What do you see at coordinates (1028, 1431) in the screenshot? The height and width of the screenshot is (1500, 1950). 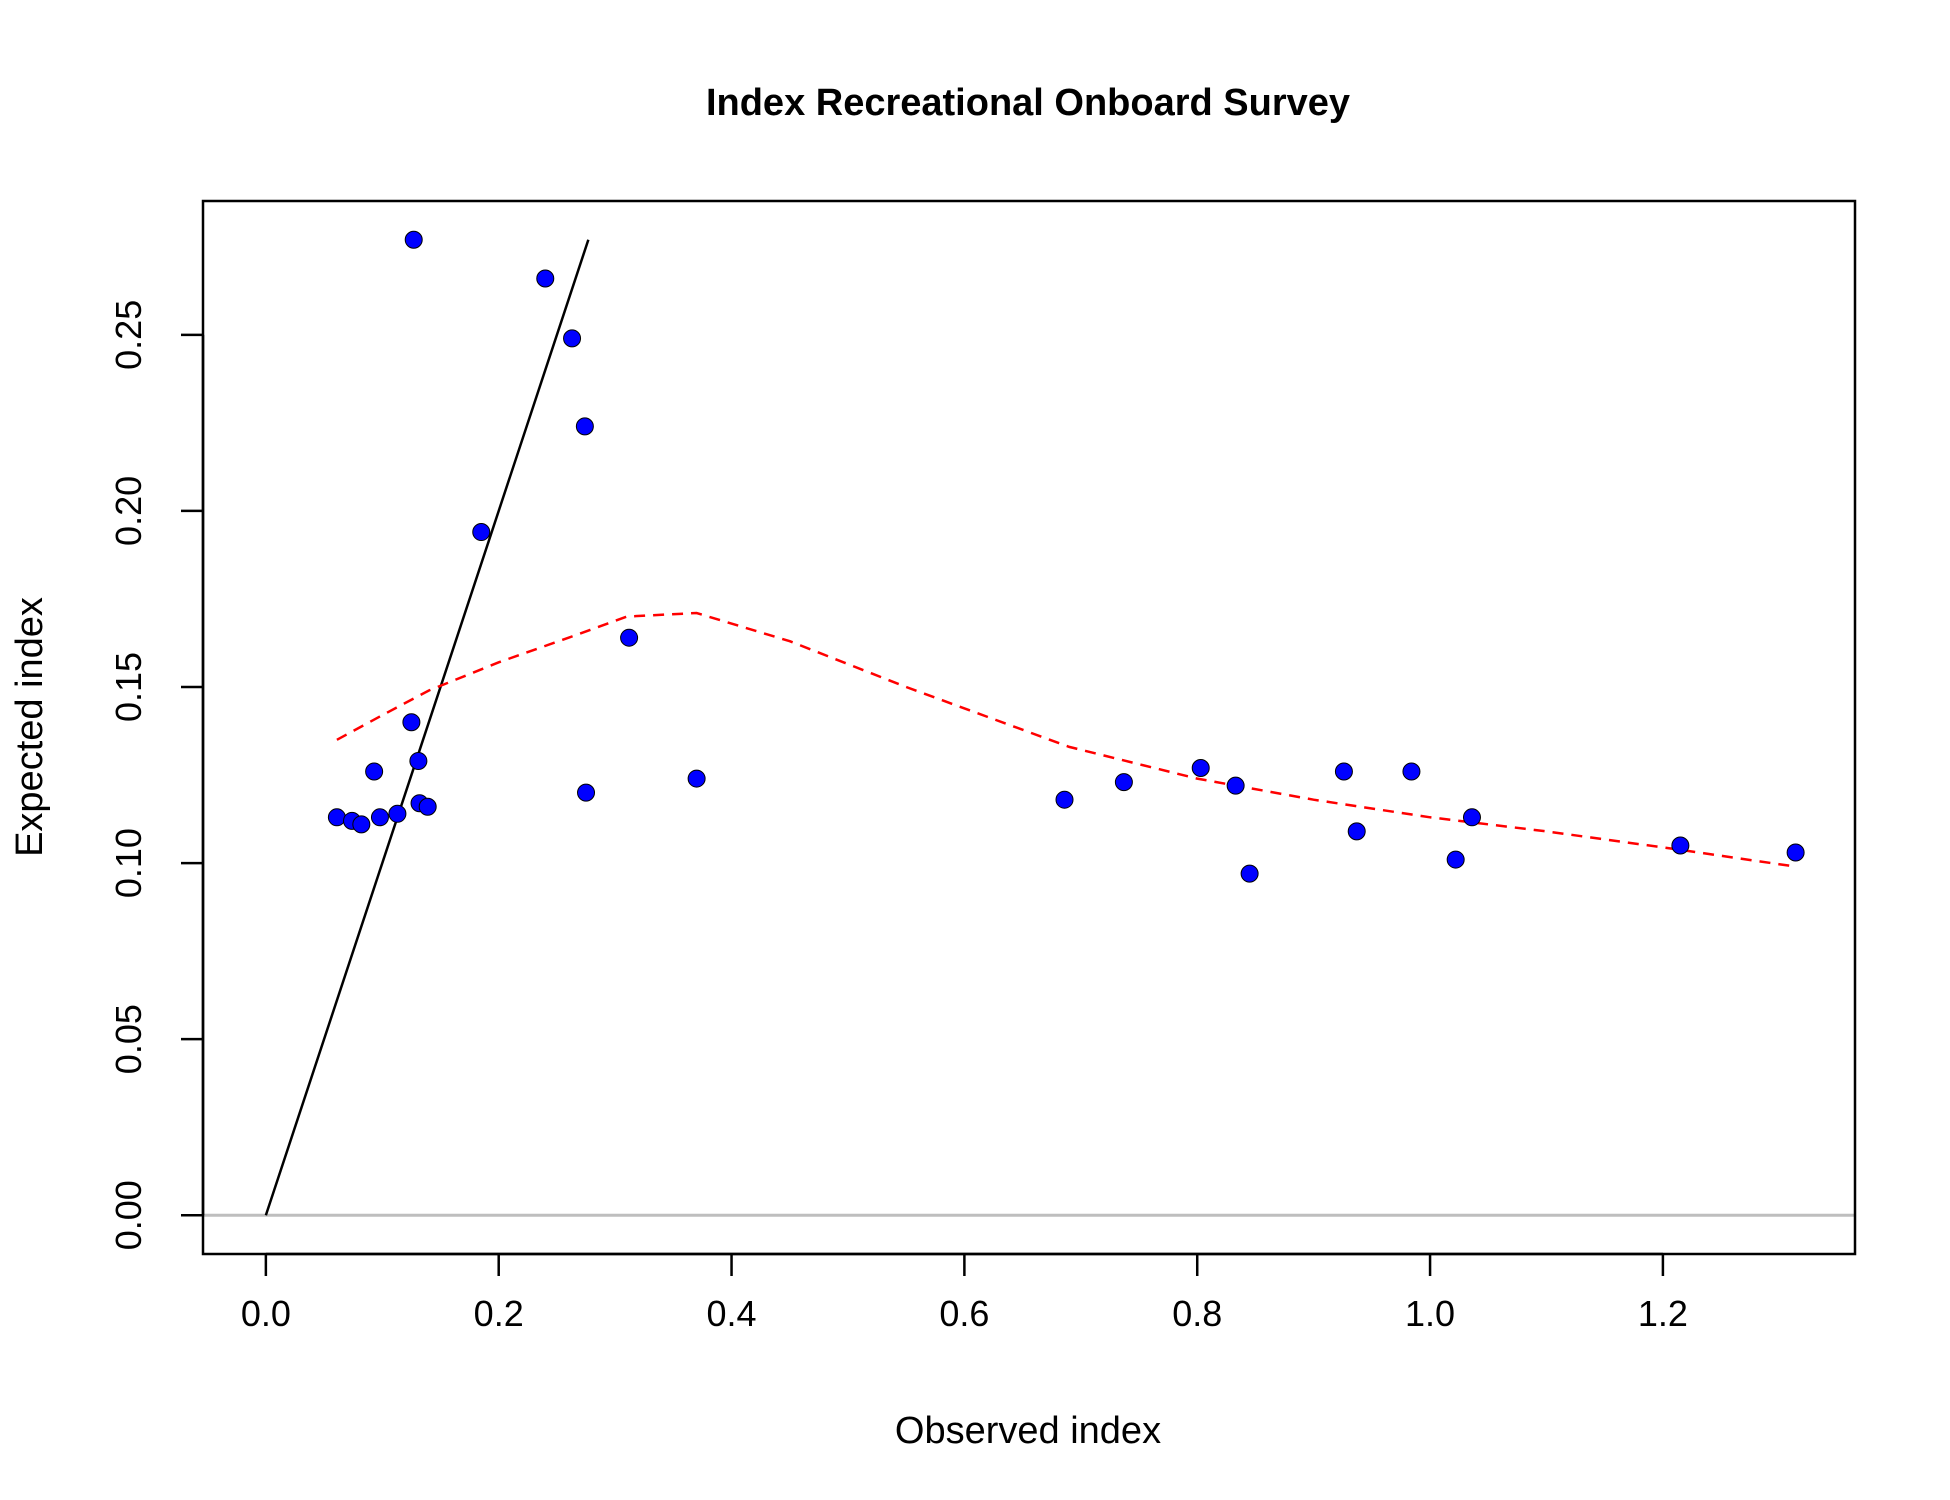 I see `x-axis-label: Observed index` at bounding box center [1028, 1431].